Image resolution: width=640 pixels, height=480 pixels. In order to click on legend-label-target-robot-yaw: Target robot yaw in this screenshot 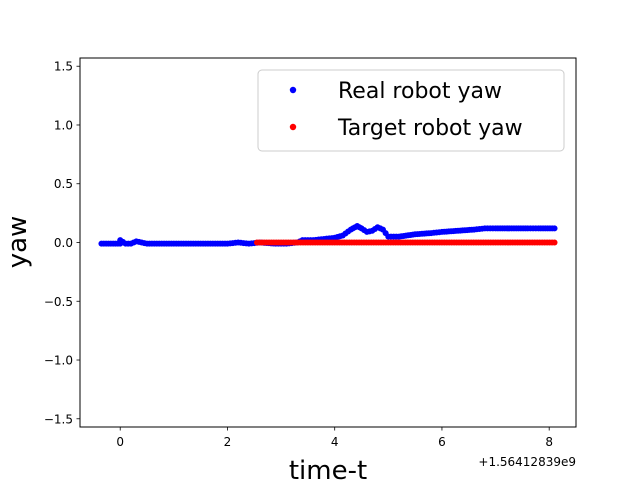, I will do `click(430, 128)`.